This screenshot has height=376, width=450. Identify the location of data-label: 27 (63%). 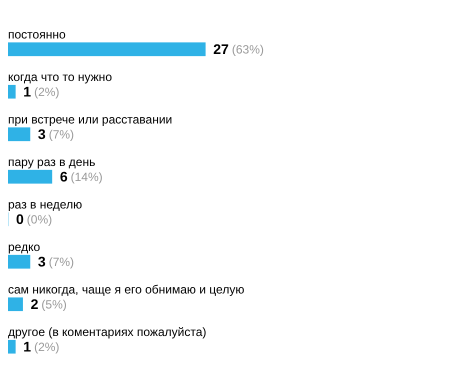
(238, 49).